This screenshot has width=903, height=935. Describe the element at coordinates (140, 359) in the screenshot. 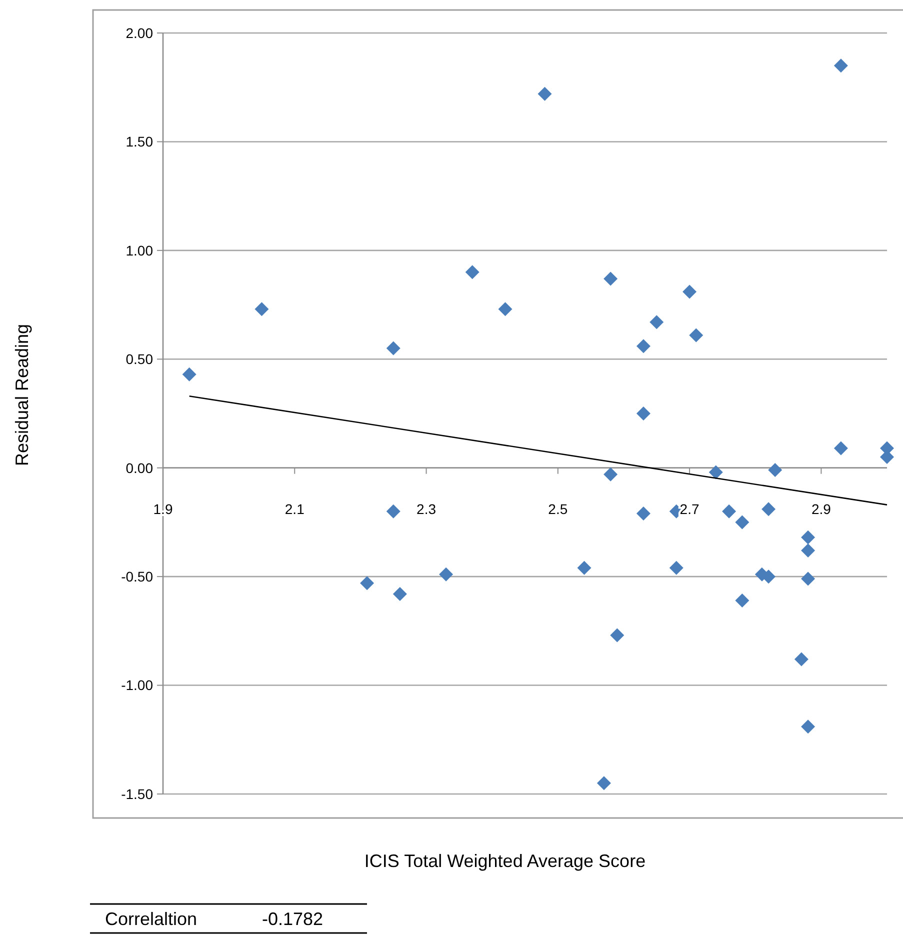

I see `y-tick-label: 0.50` at that location.